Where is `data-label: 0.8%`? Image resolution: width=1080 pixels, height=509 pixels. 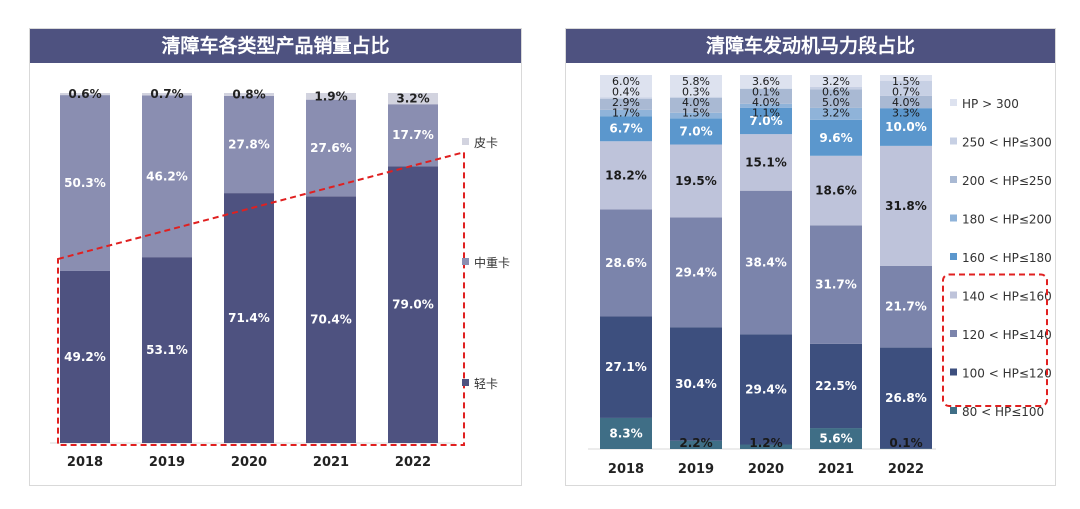
data-label: 0.8% is located at coordinates (248, 94).